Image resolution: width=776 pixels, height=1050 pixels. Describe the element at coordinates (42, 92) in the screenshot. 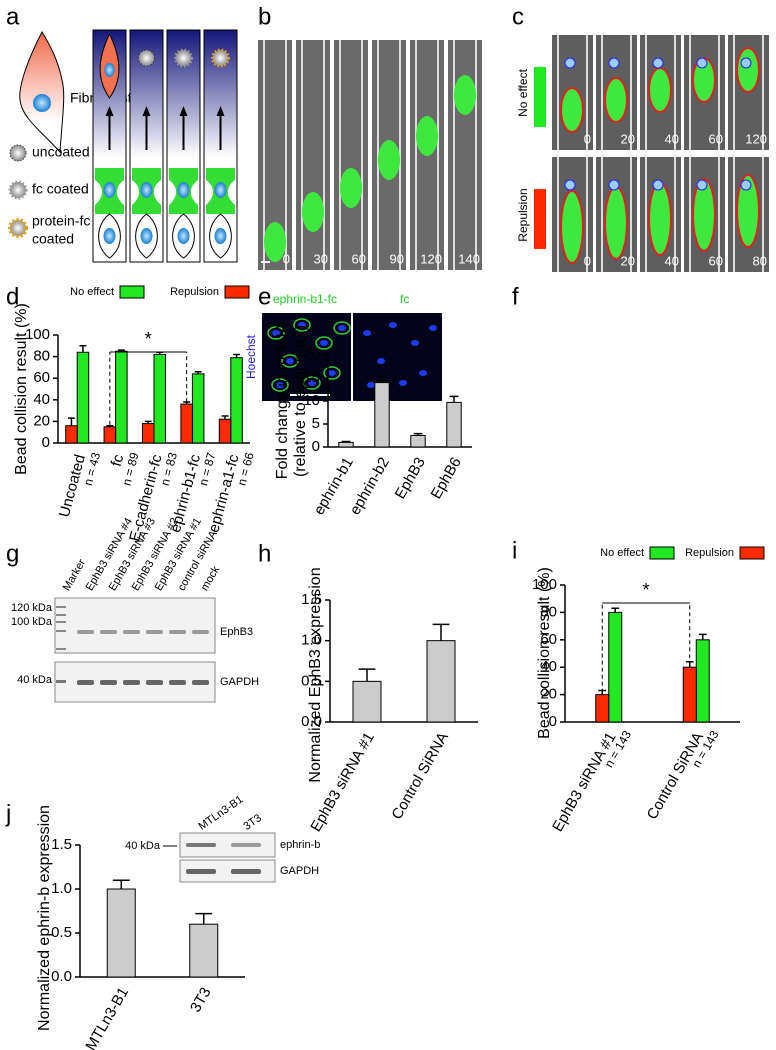

I see `fibroblast-shape` at that location.